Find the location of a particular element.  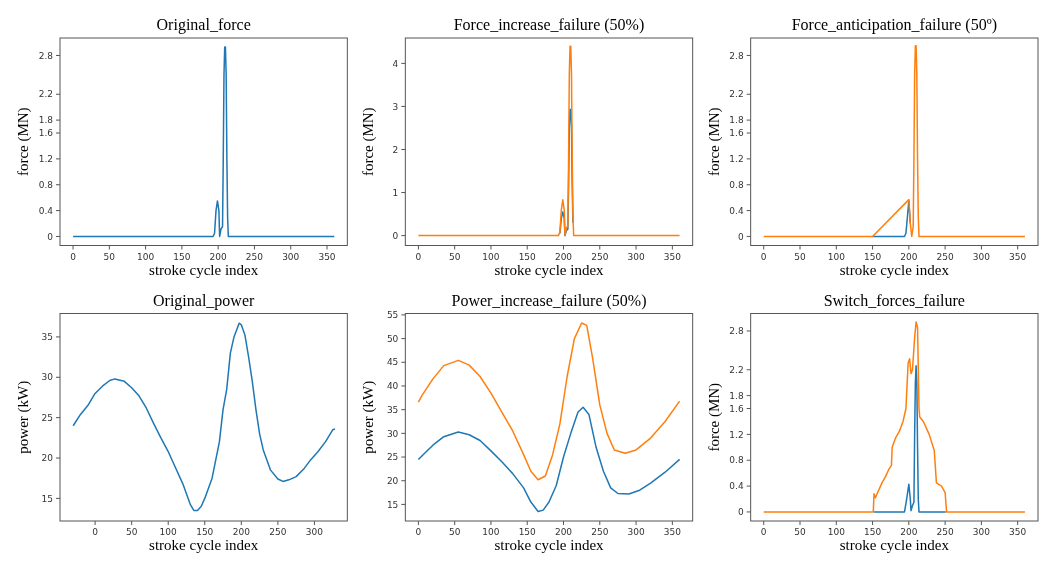

chart-title: Original_power is located at coordinates (204, 300).